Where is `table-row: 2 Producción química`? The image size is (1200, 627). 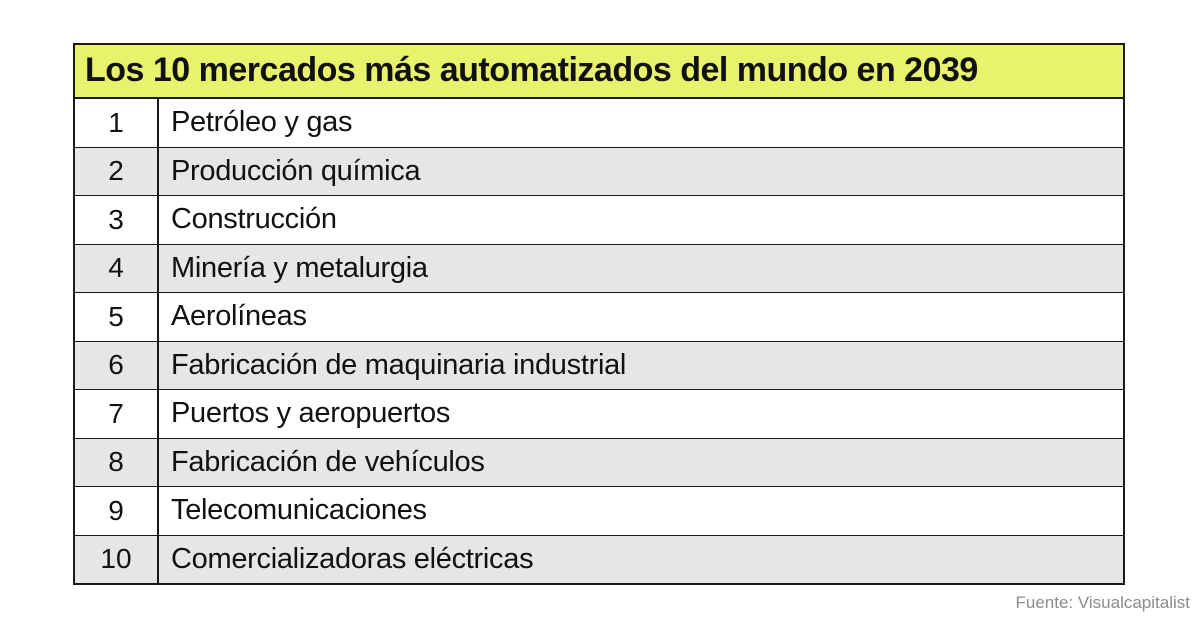
table-row: 2 Producción química is located at coordinates (599, 170).